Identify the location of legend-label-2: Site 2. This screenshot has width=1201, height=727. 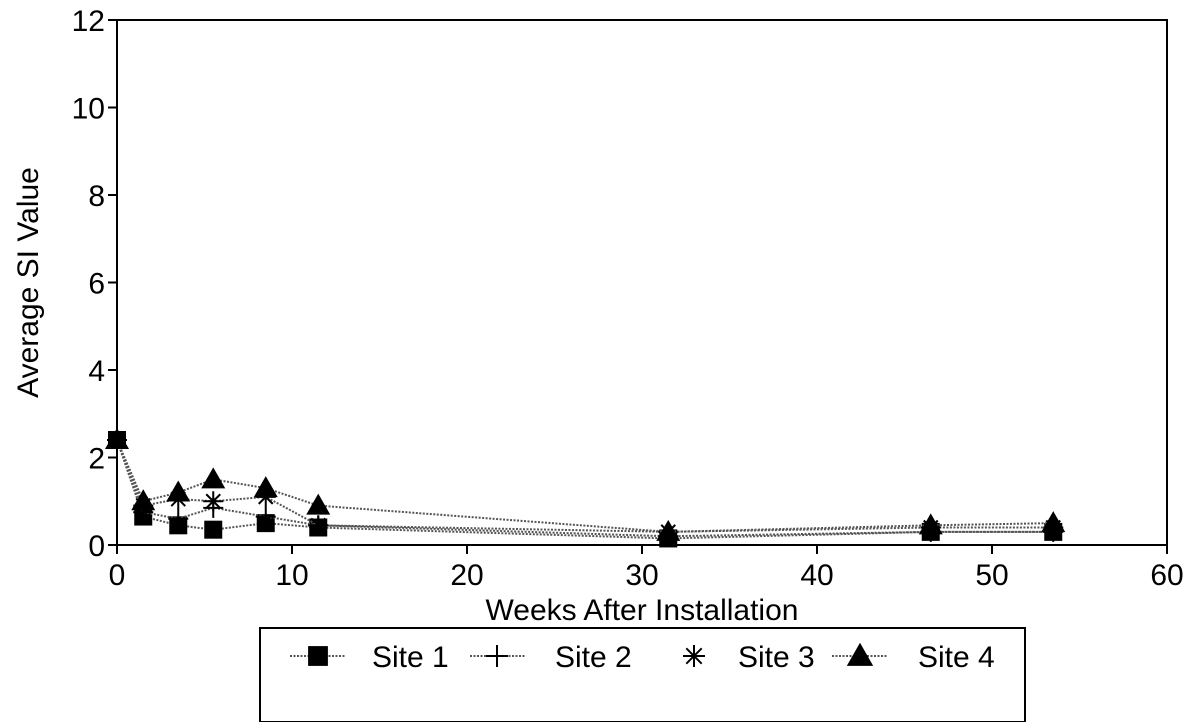
(593, 657).